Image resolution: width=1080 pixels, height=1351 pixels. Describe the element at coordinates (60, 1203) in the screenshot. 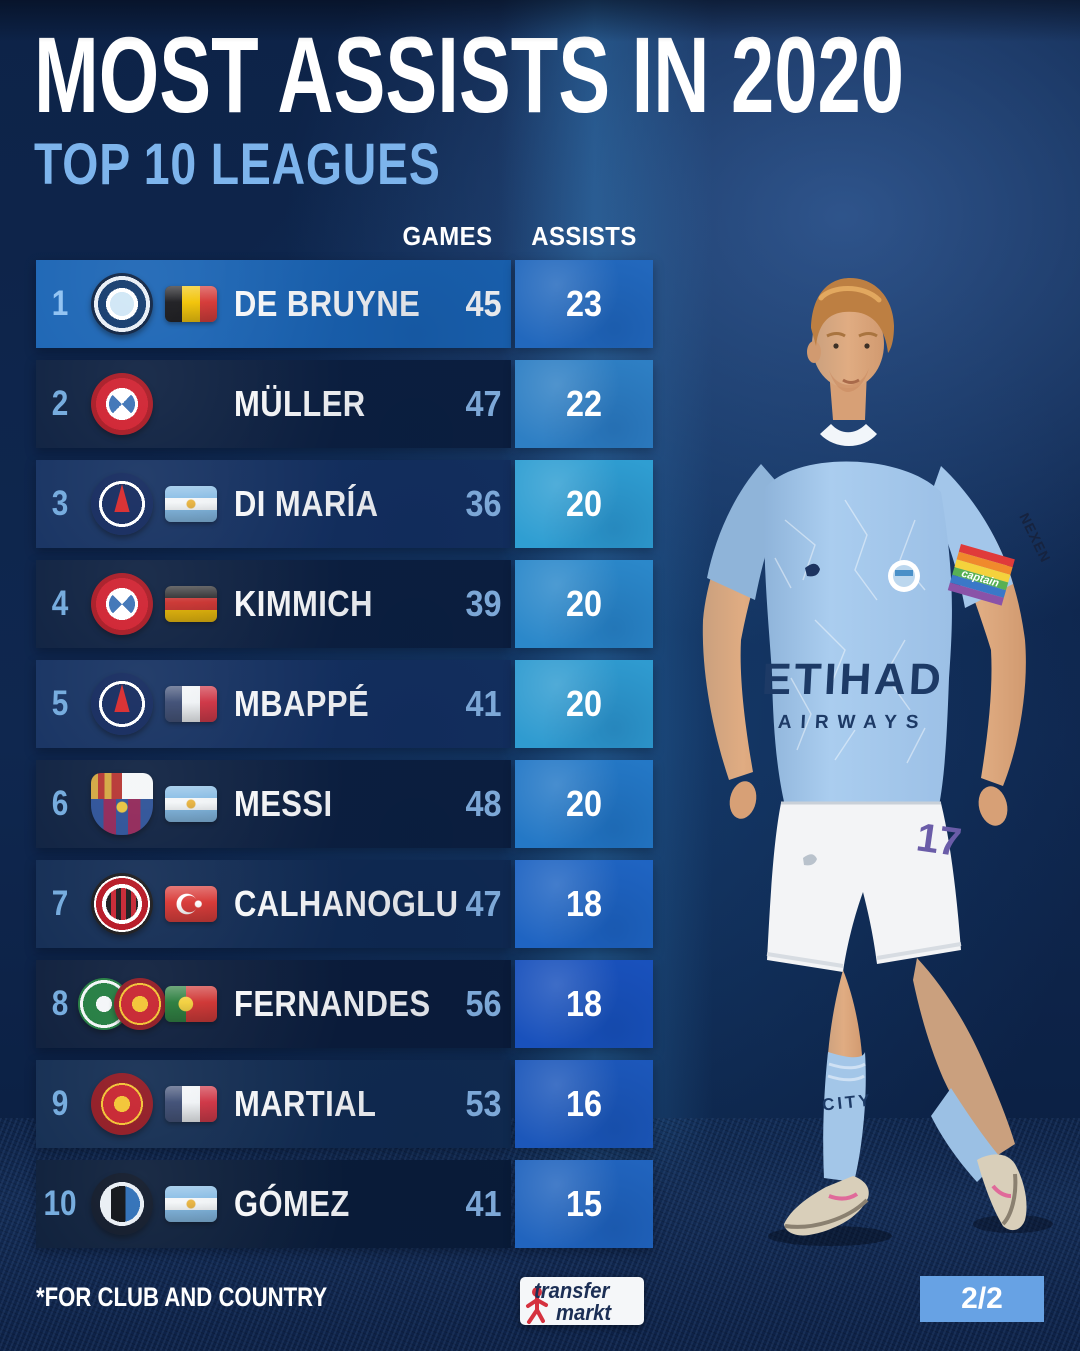

I see `rank-label: 10` at that location.